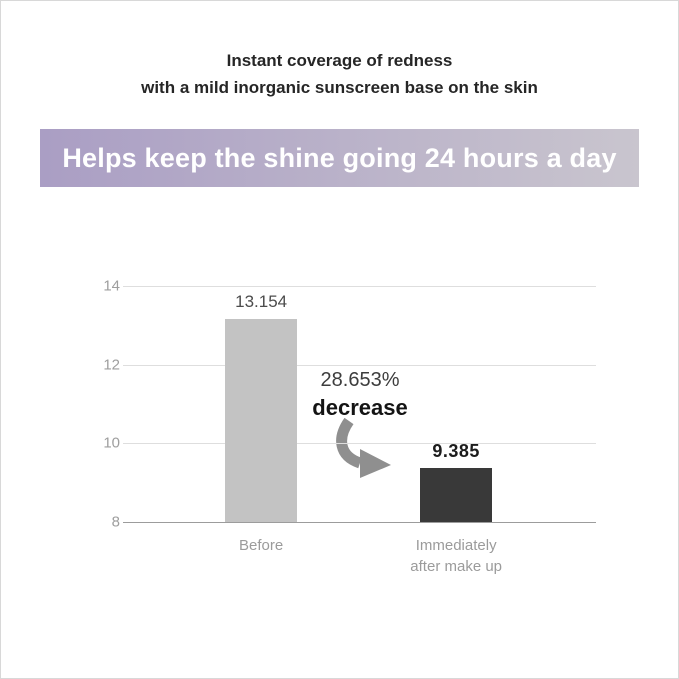  Describe the element at coordinates (456, 556) in the screenshot. I see `x-category-label: Immediately after make up` at that location.